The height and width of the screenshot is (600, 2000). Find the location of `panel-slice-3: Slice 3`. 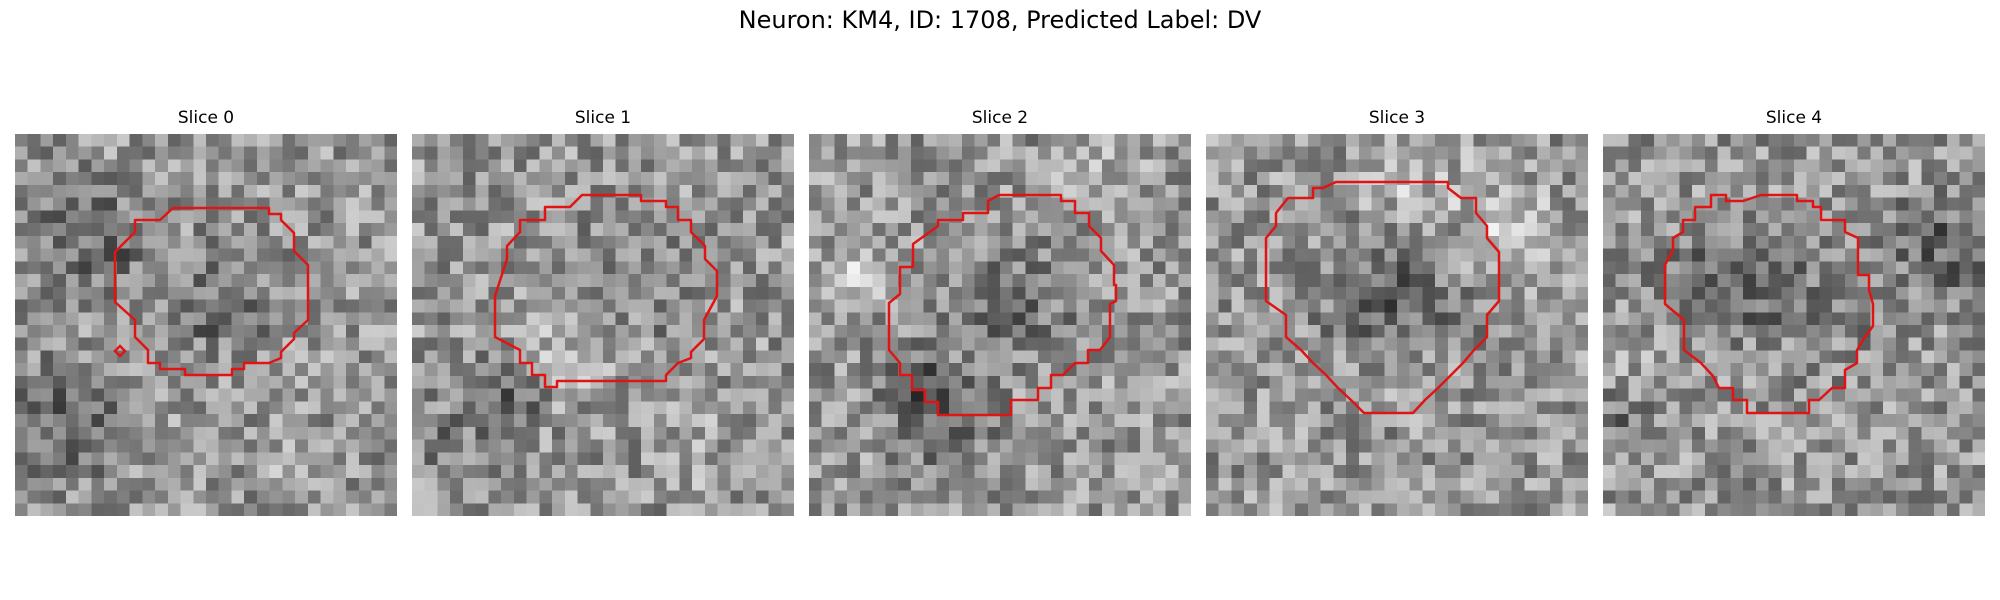

panel-slice-3: Slice 3 is located at coordinates (1397, 312).